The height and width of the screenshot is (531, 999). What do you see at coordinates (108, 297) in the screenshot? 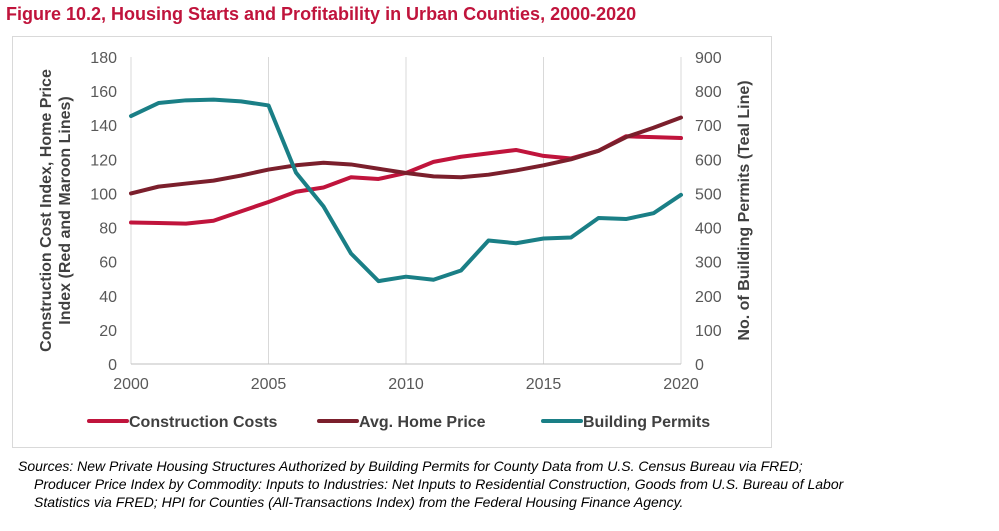
I see `y-left-tick-label: 40` at bounding box center [108, 297].